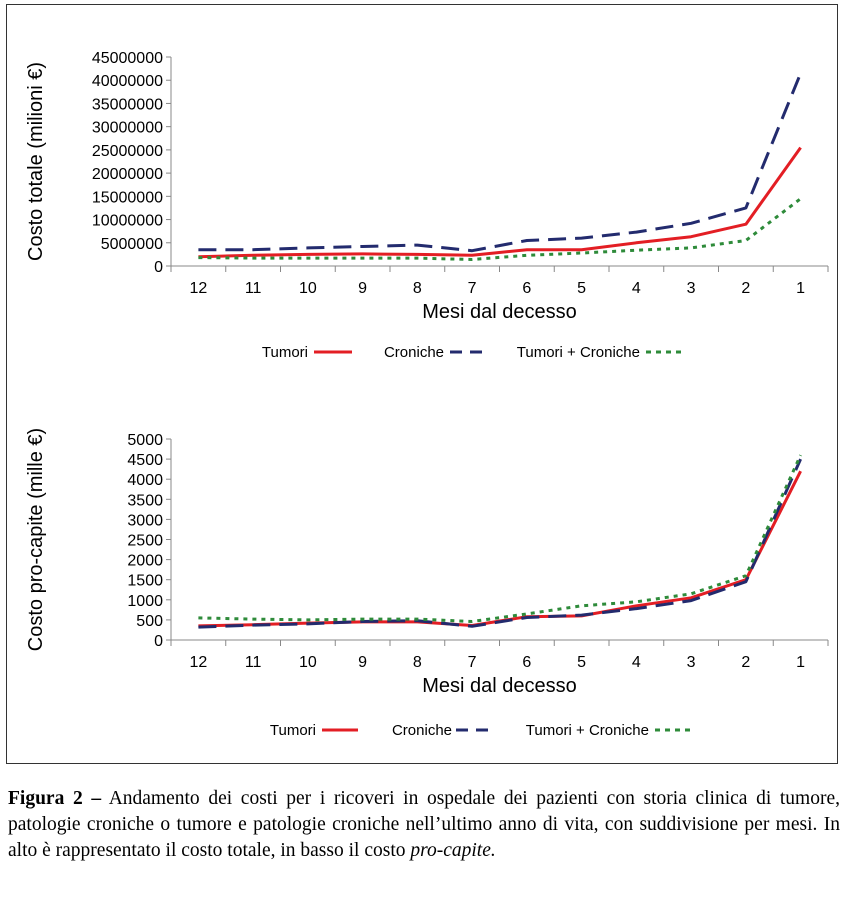 This screenshot has width=850, height=908. What do you see at coordinates (145, 601) in the screenshot?
I see `y-tick-label: 1000` at bounding box center [145, 601].